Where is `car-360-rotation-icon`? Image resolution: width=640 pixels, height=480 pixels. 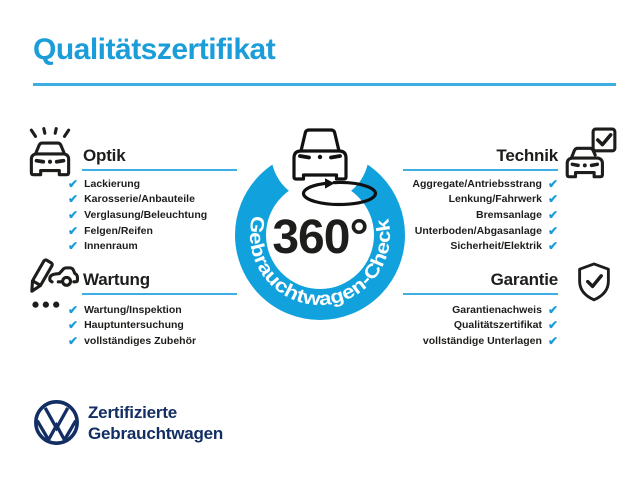 car-360-rotation-icon is located at coordinates (335, 167).